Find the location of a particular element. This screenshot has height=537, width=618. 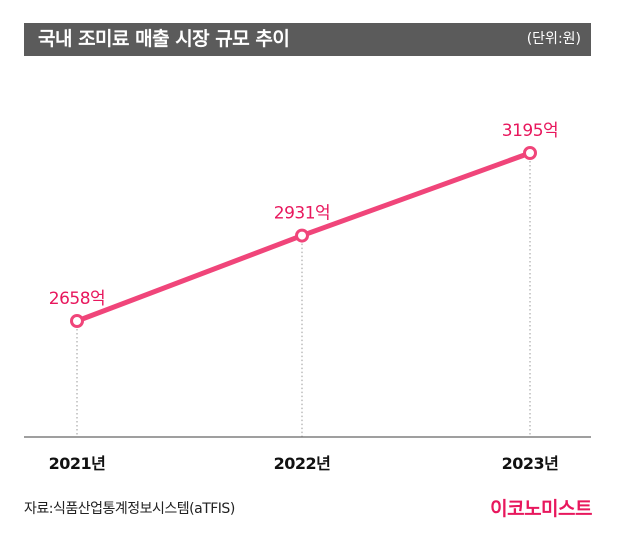

unit-label: (단위:원) is located at coordinates (553, 39).